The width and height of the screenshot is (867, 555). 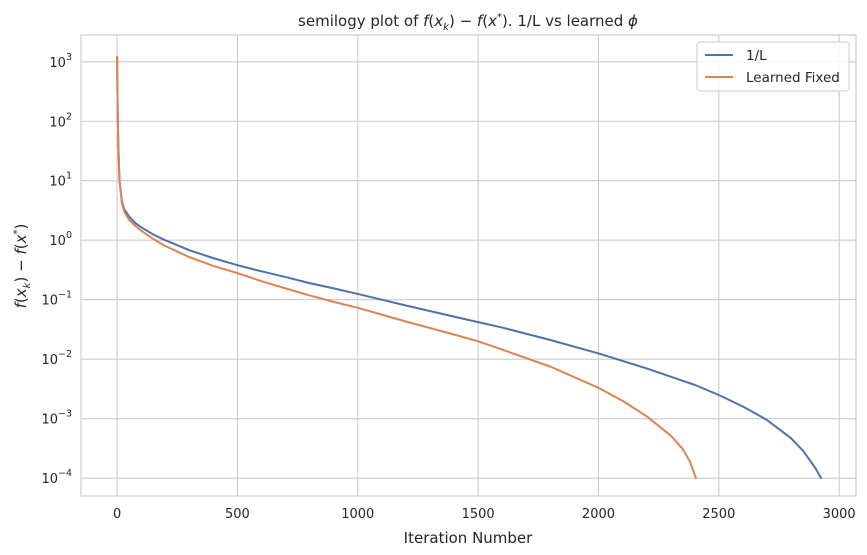 What do you see at coordinates (60, 61) in the screenshot?
I see `y-tick-label: 10³` at bounding box center [60, 61].